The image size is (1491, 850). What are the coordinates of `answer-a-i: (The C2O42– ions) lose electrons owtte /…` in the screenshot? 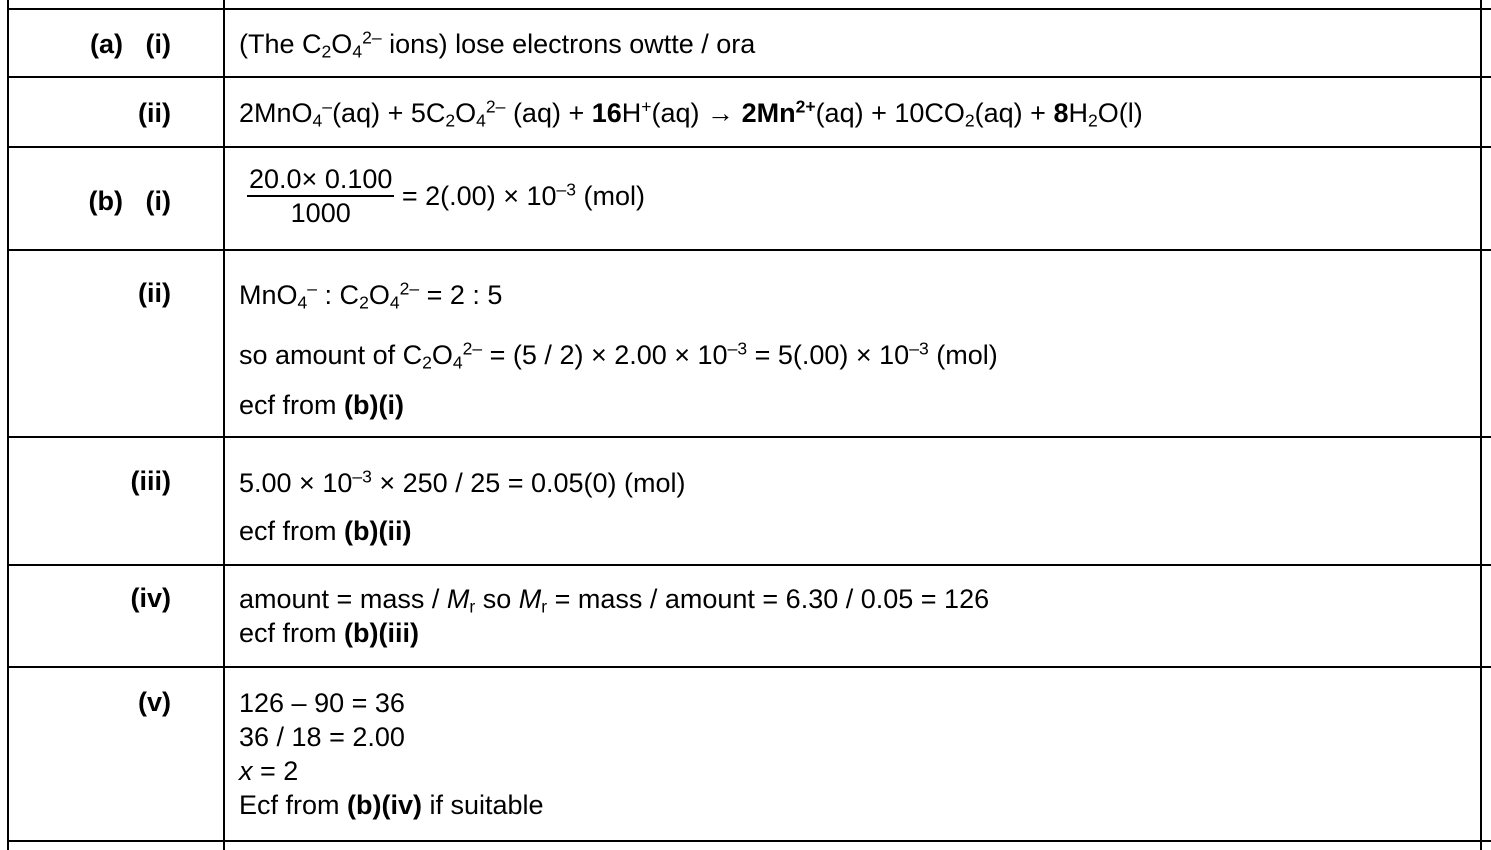 It's located at (497, 44).